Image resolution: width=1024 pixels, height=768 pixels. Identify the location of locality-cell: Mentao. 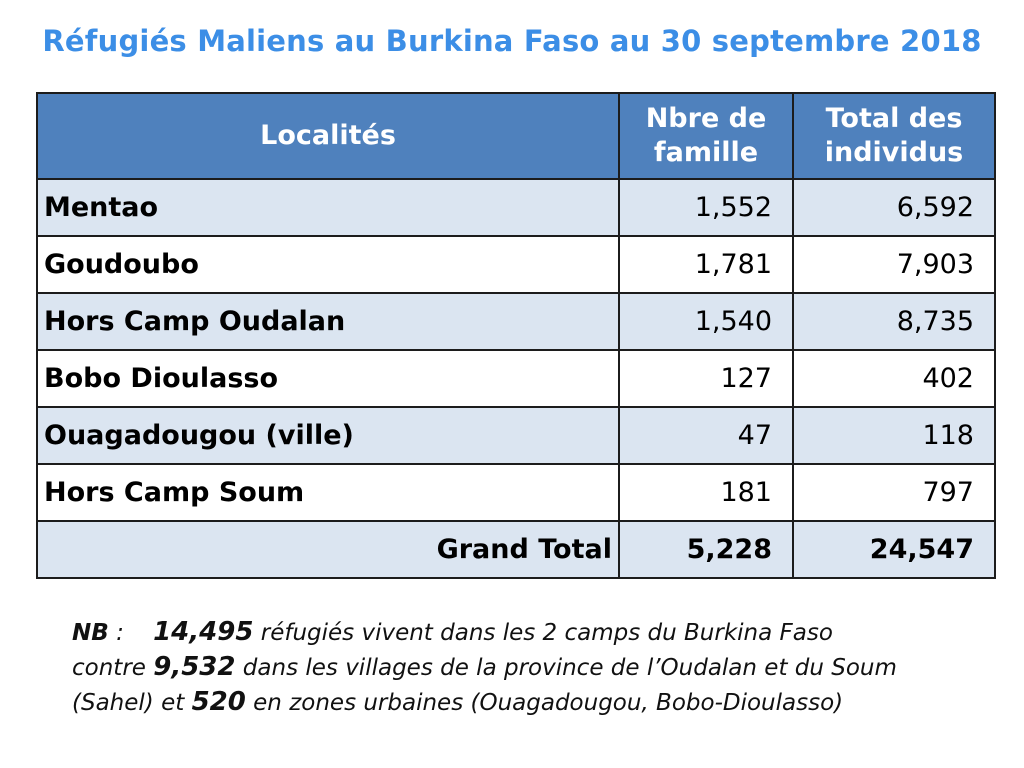
(328, 207).